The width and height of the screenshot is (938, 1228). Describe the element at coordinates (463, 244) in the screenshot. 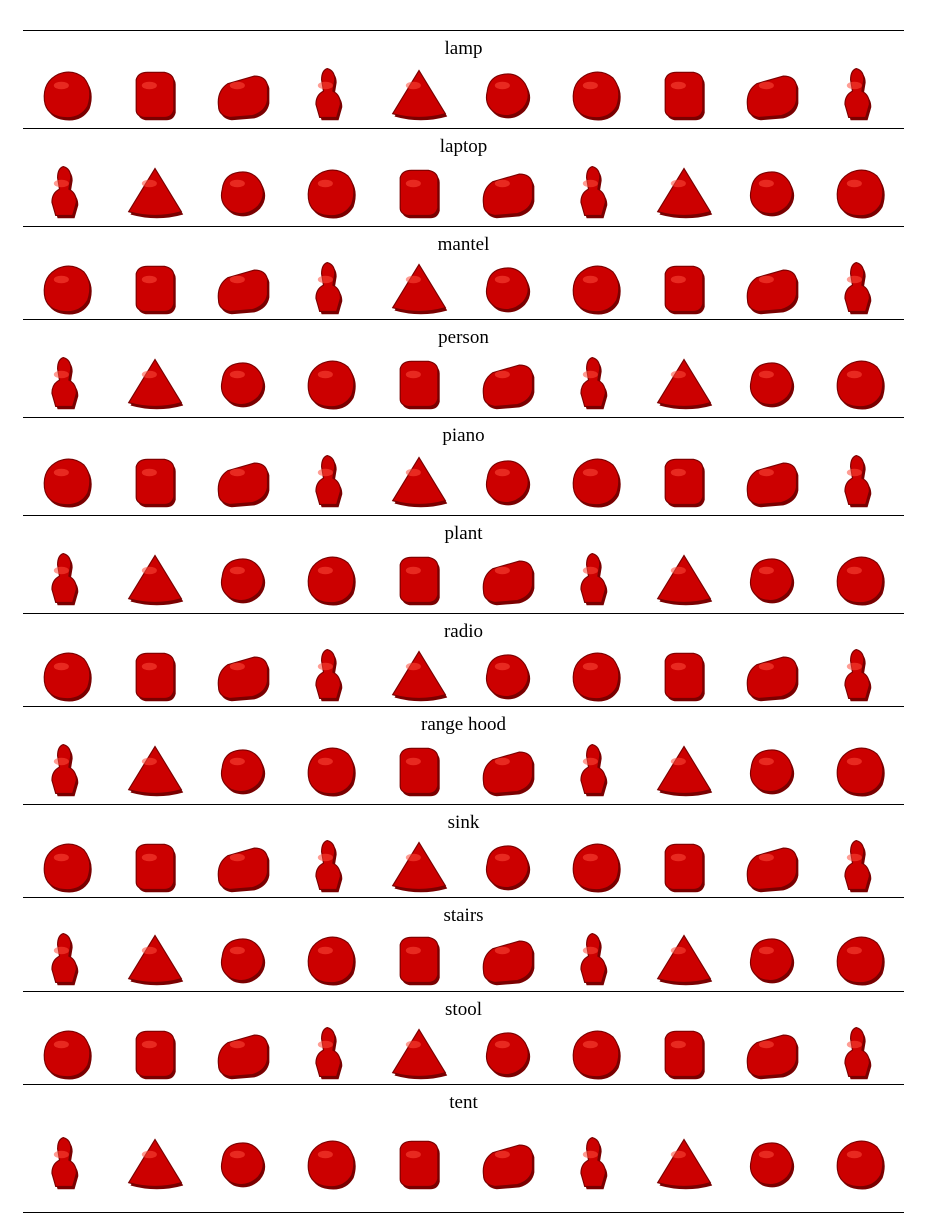

I see `category-label: mantel` at that location.